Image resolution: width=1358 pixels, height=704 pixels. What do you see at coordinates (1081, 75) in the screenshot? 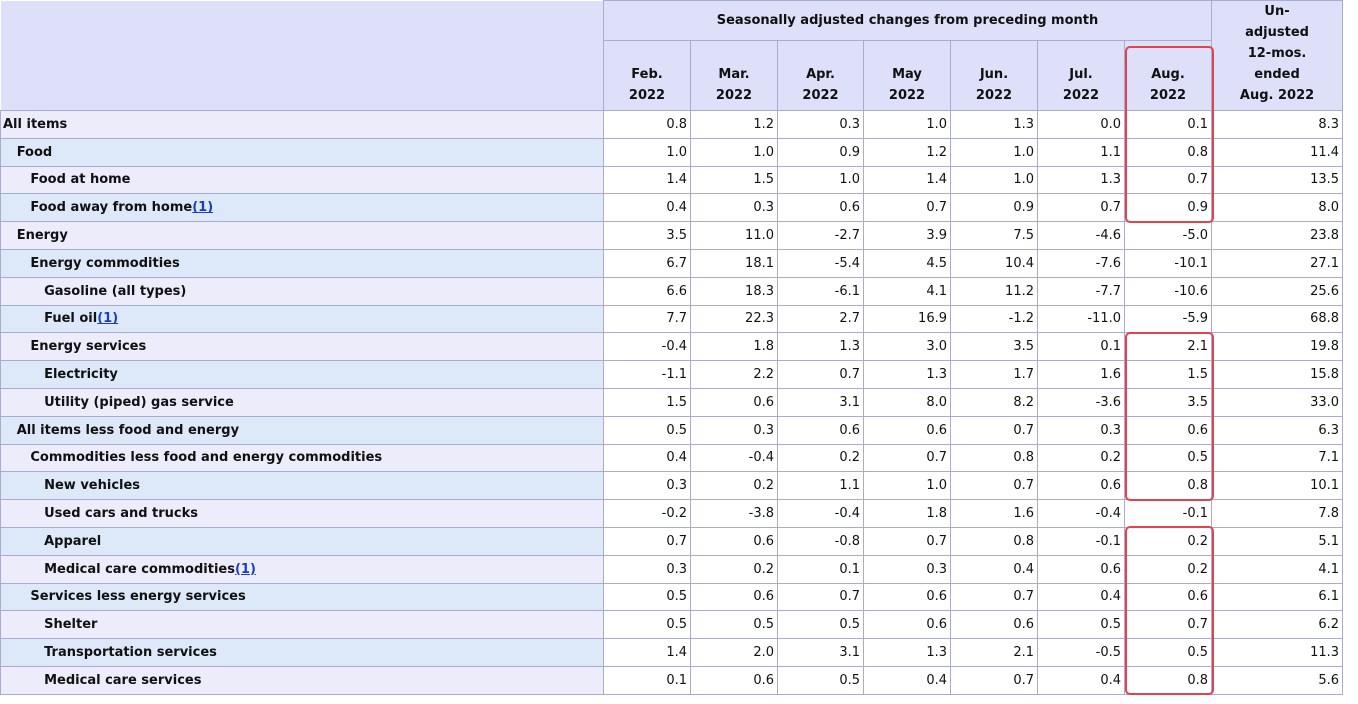
I see `column-header: Jul. 2022` at bounding box center [1081, 75].